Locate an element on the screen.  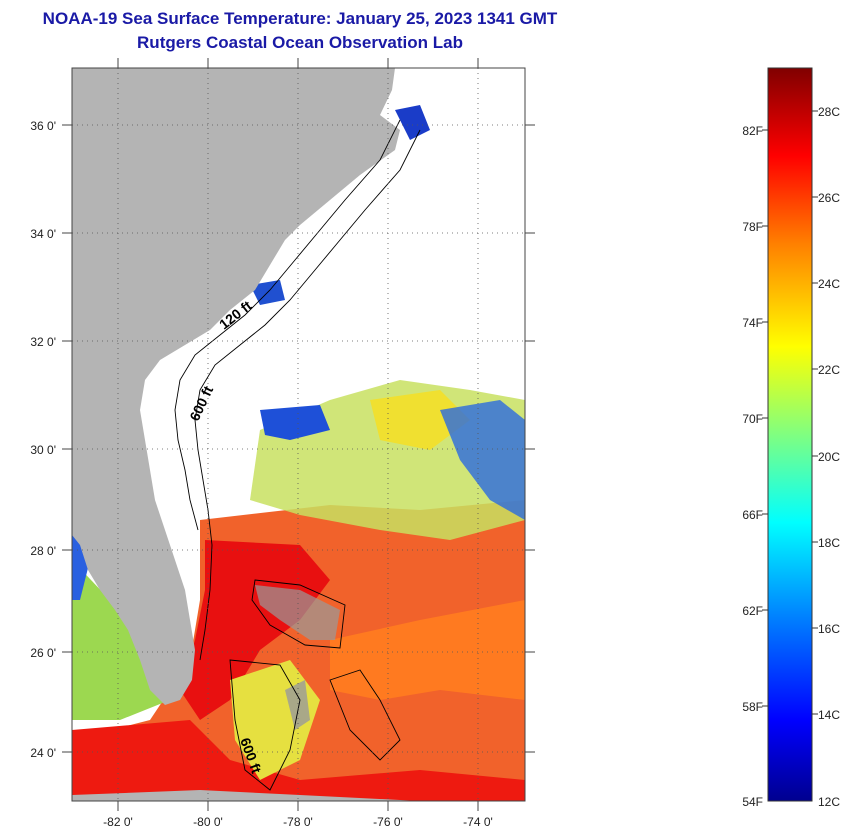
colorbar-ticks is located at coordinates (790, 412).